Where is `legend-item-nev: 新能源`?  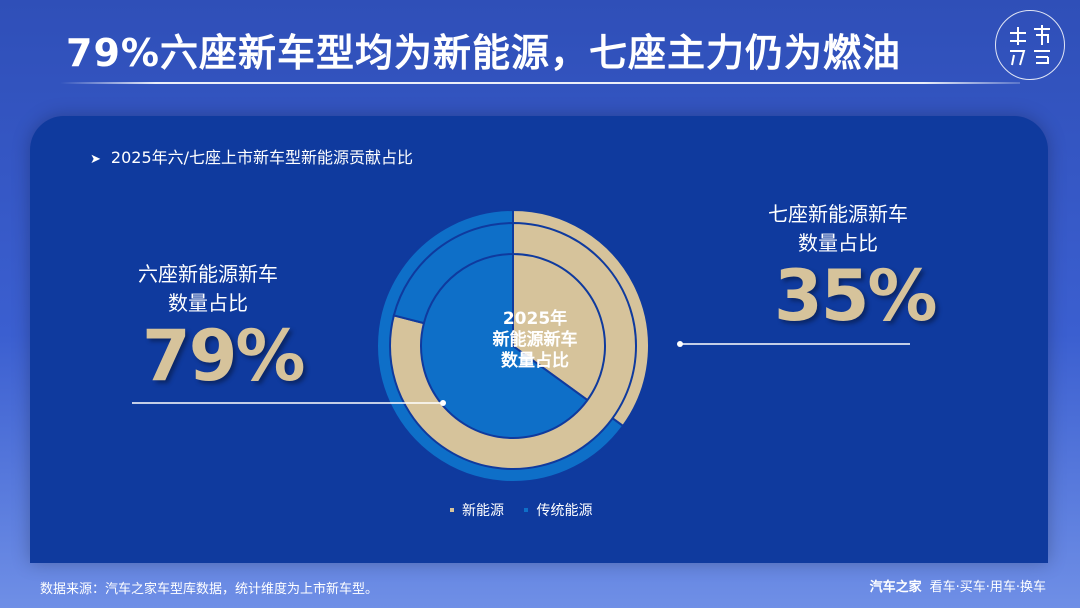 legend-item-nev: 新能源 is located at coordinates (477, 510).